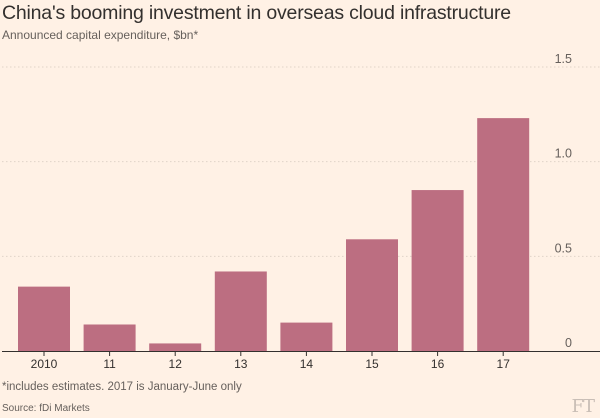  Describe the element at coordinates (563, 201) in the screenshot. I see `y-axis: 0 0.5 1.0 1.5` at that location.